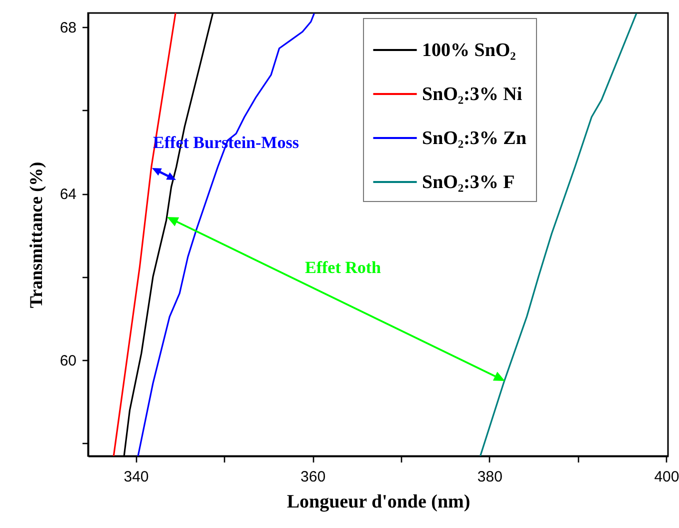 This screenshot has width=679, height=528. I want to click on legend-label: SnO₂:3% Ni, so click(472, 94).